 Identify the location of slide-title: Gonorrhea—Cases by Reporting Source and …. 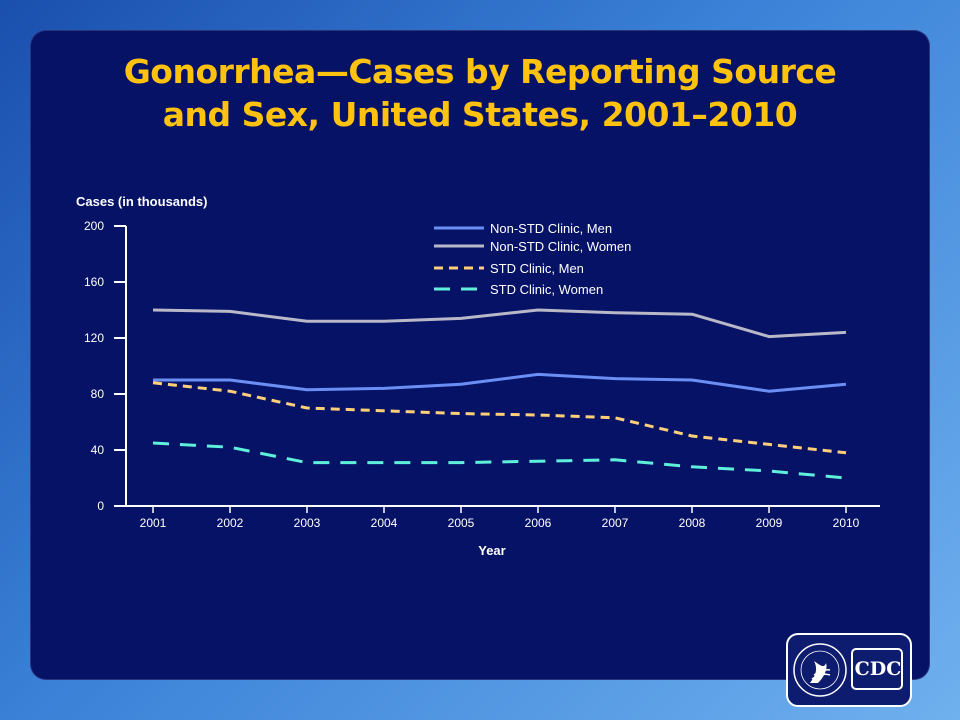
(480, 93).